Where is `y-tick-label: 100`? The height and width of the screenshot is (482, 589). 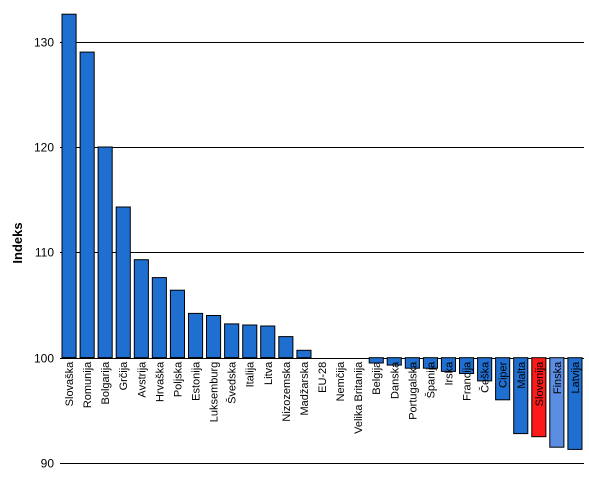
y-tick-label: 100 is located at coordinates (44, 359).